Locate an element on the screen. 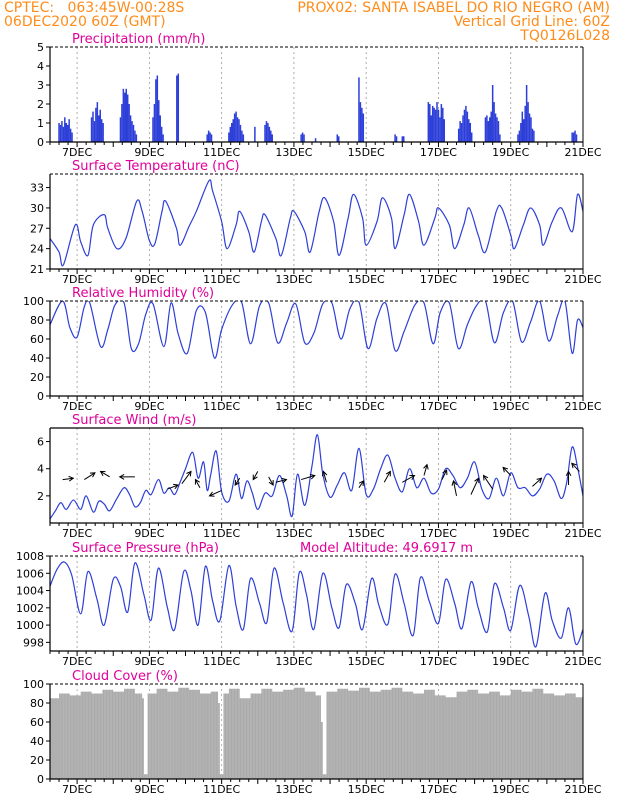  cloud-area is located at coordinates (316, 733).